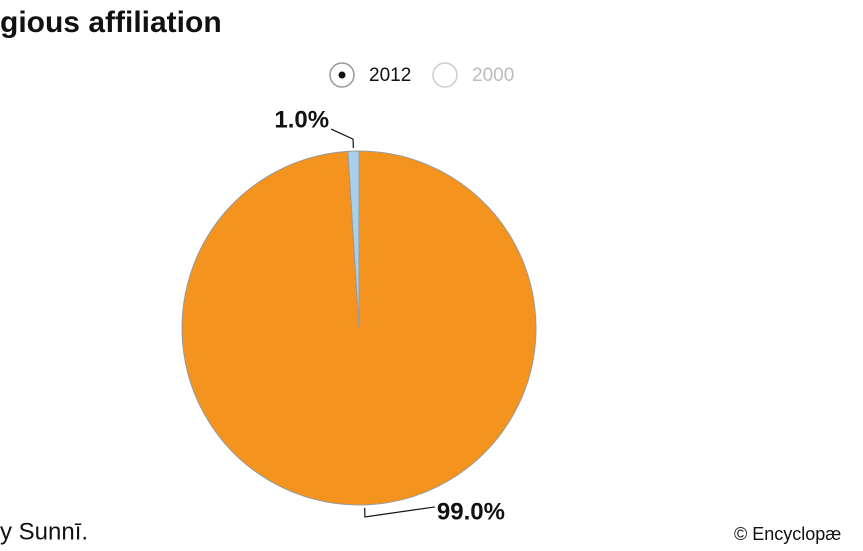  Describe the element at coordinates (390, 75) in the screenshot. I see `radio-label: 2012` at that location.